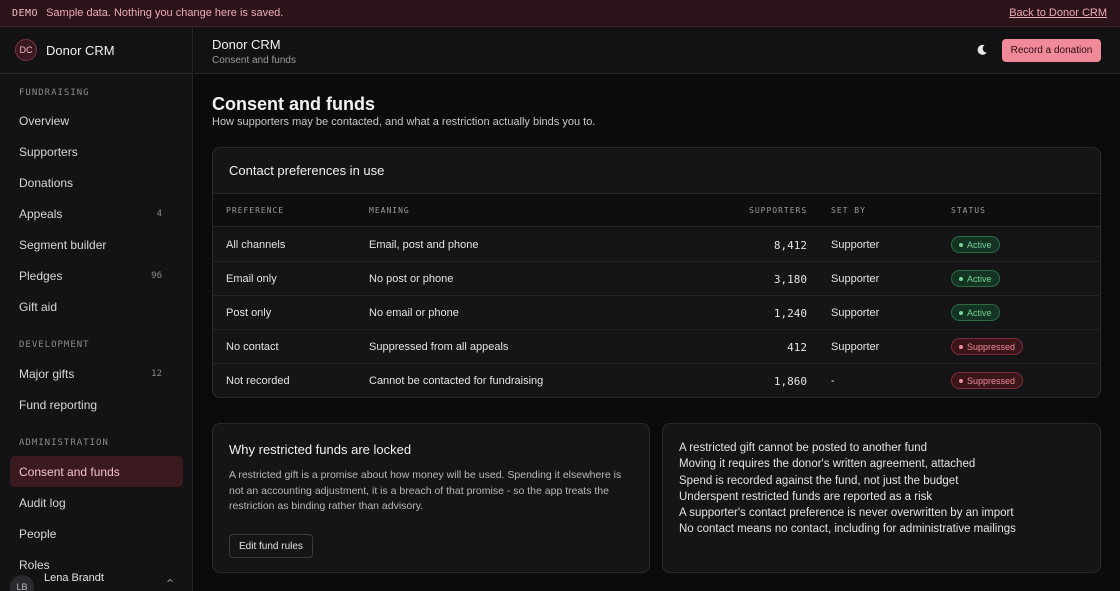 Image resolution: width=1120 pixels, height=591 pixels. Describe the element at coordinates (91, 120) in the screenshot. I see `sidebar-item-overview: Overview` at that location.